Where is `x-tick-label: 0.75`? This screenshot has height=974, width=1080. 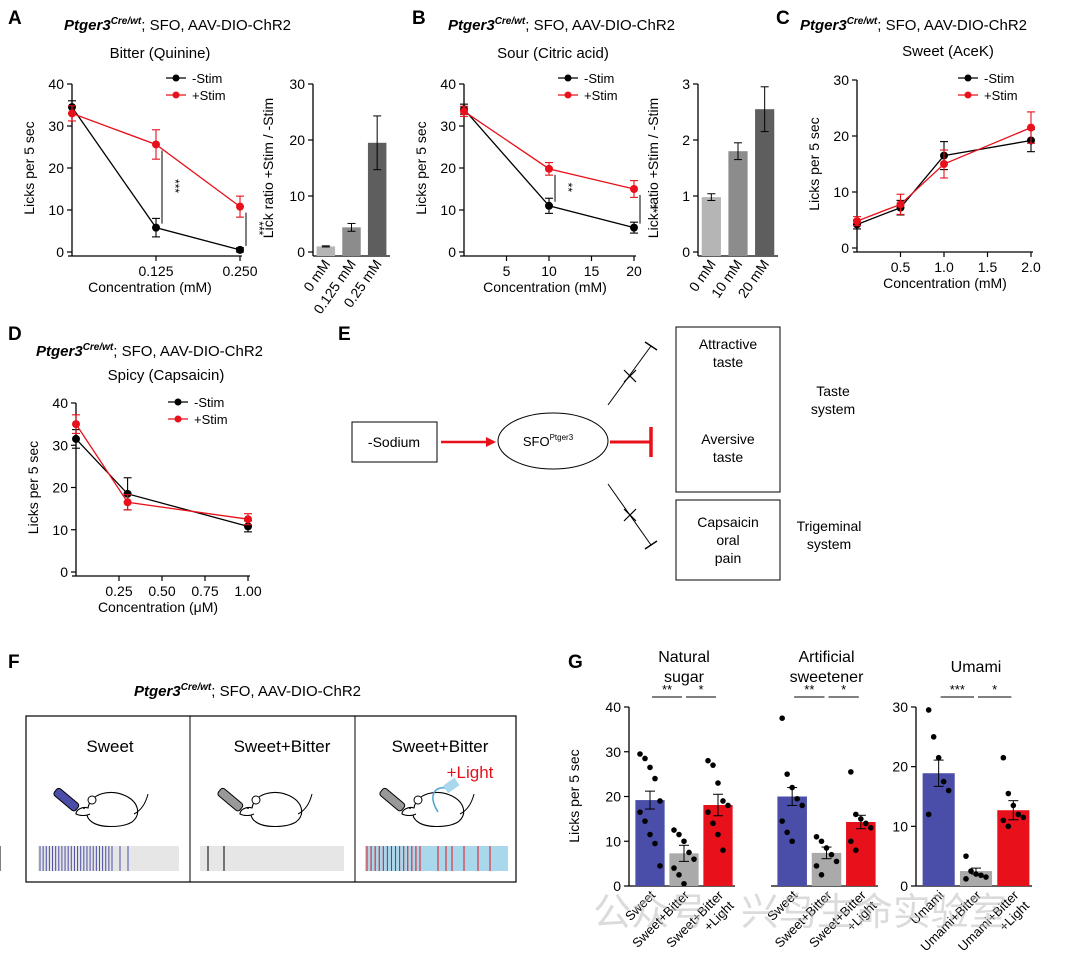
x-tick-label: 0.75 is located at coordinates (204, 591).